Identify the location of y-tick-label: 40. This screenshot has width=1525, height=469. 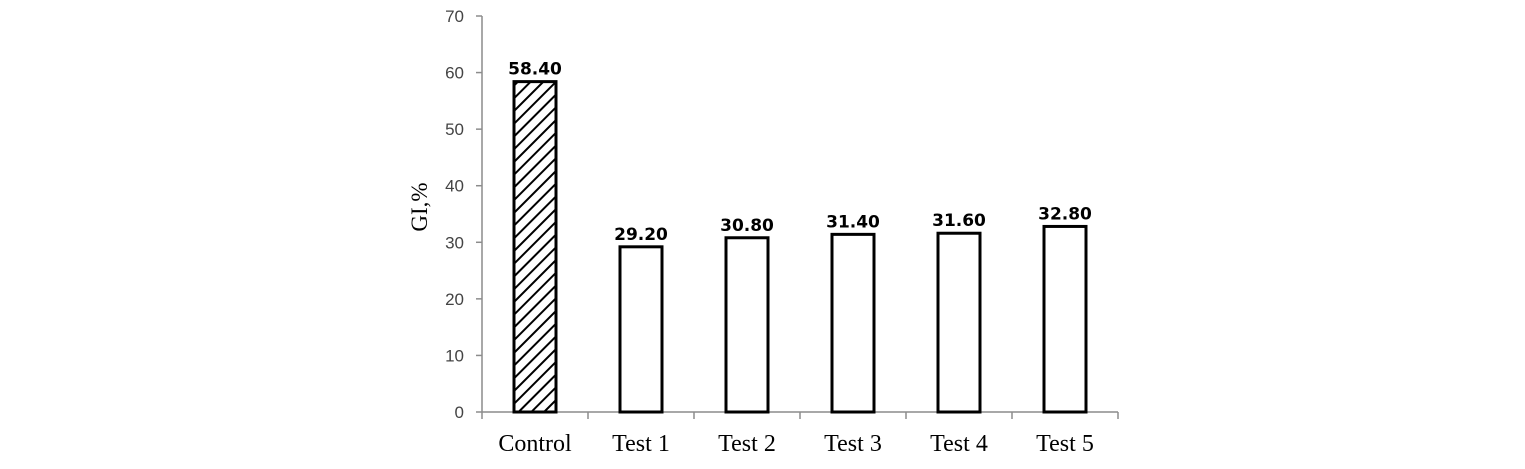
(454, 186).